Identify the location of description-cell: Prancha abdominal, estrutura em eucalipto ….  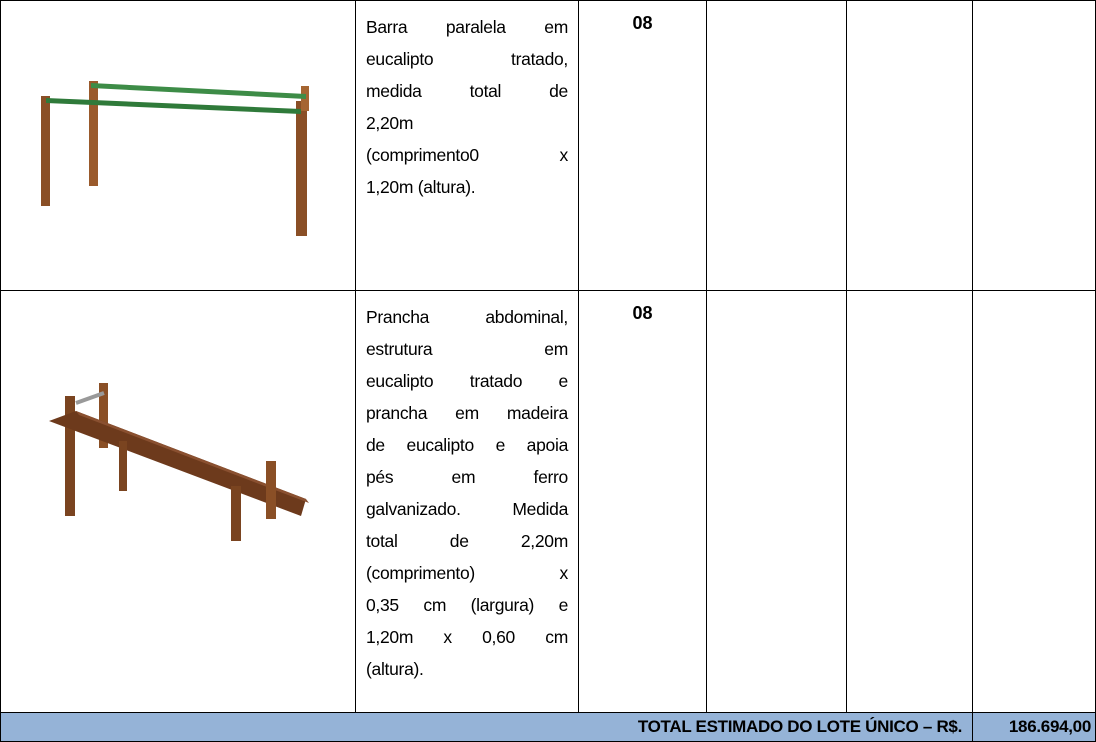
(467, 501).